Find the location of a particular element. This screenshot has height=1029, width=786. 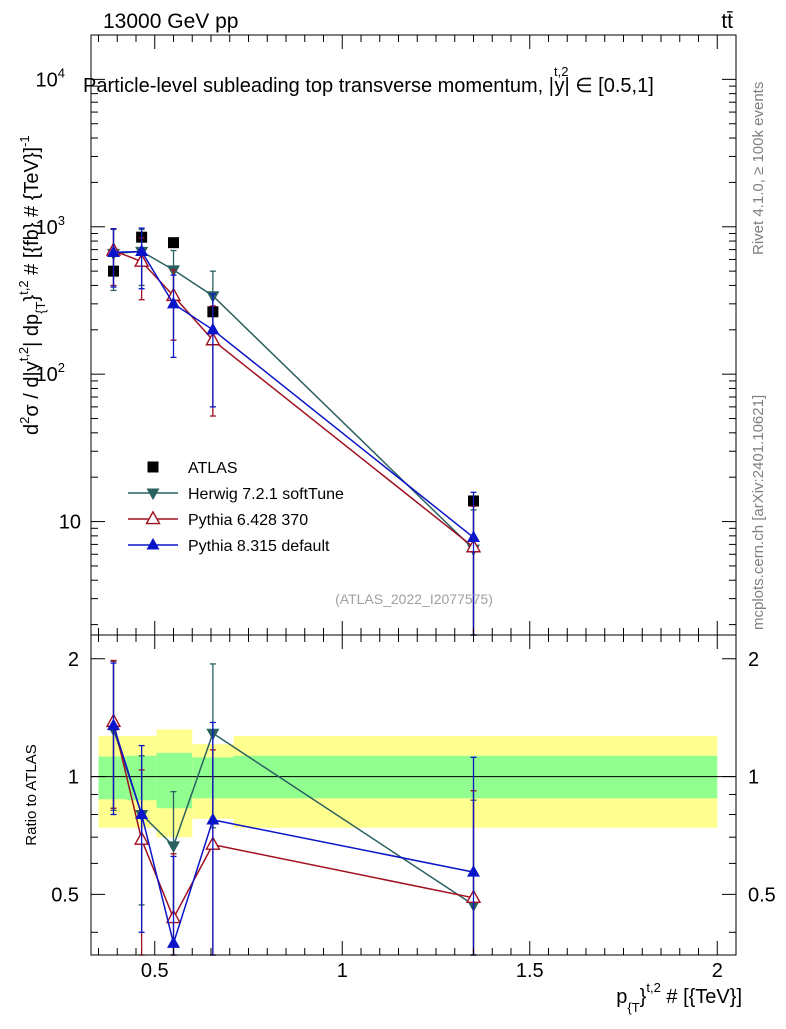

rivet-label: Rivet 4.1.0, ≥ 100k events is located at coordinates (758, 168).